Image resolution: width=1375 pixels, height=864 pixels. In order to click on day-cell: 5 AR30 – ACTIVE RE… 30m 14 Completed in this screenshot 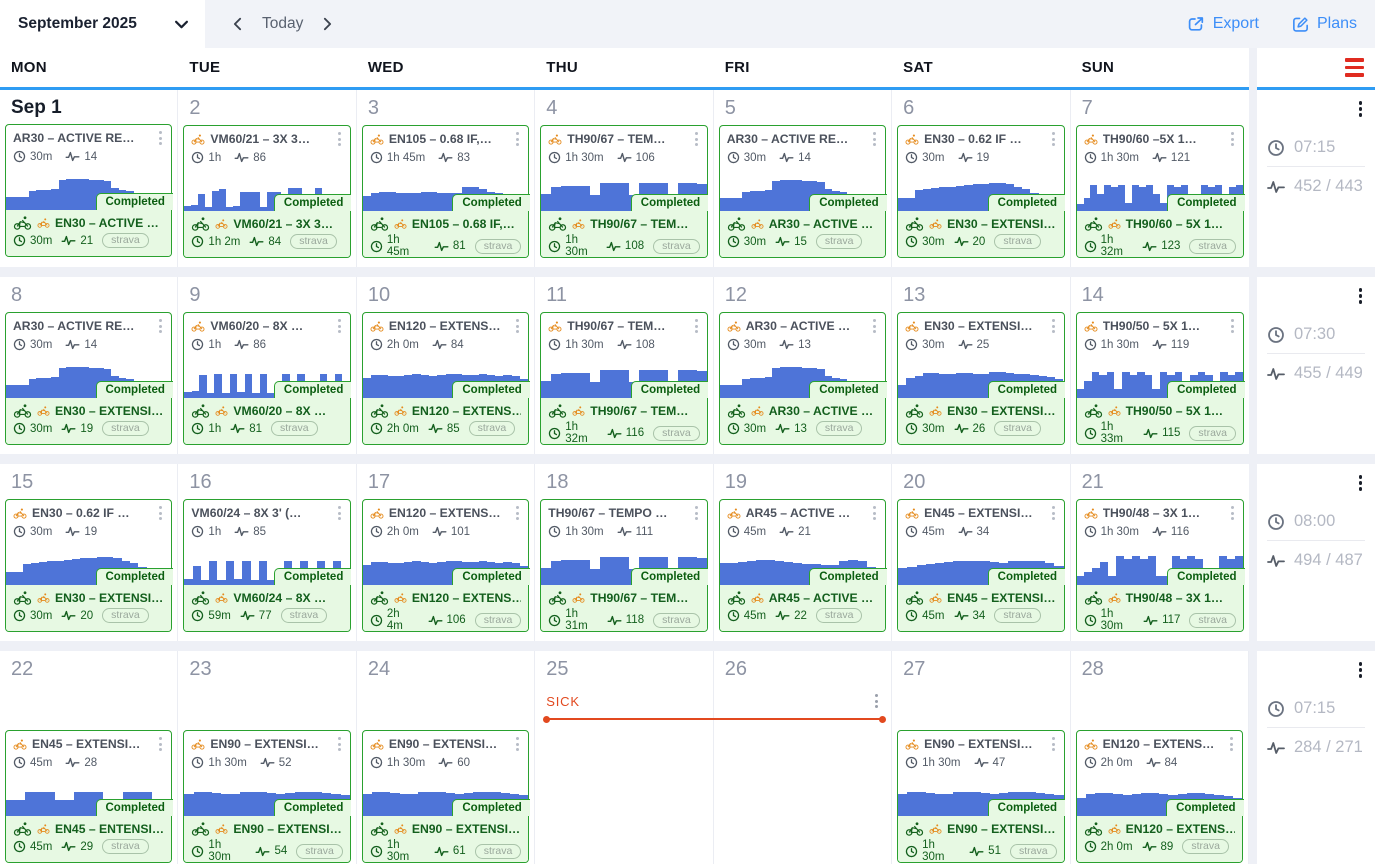, I will do `click(803, 178)`.